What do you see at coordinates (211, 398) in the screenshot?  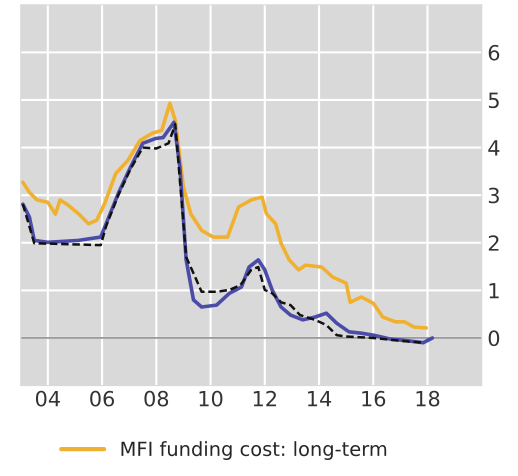 I see `x-tick-label: 10` at bounding box center [211, 398].